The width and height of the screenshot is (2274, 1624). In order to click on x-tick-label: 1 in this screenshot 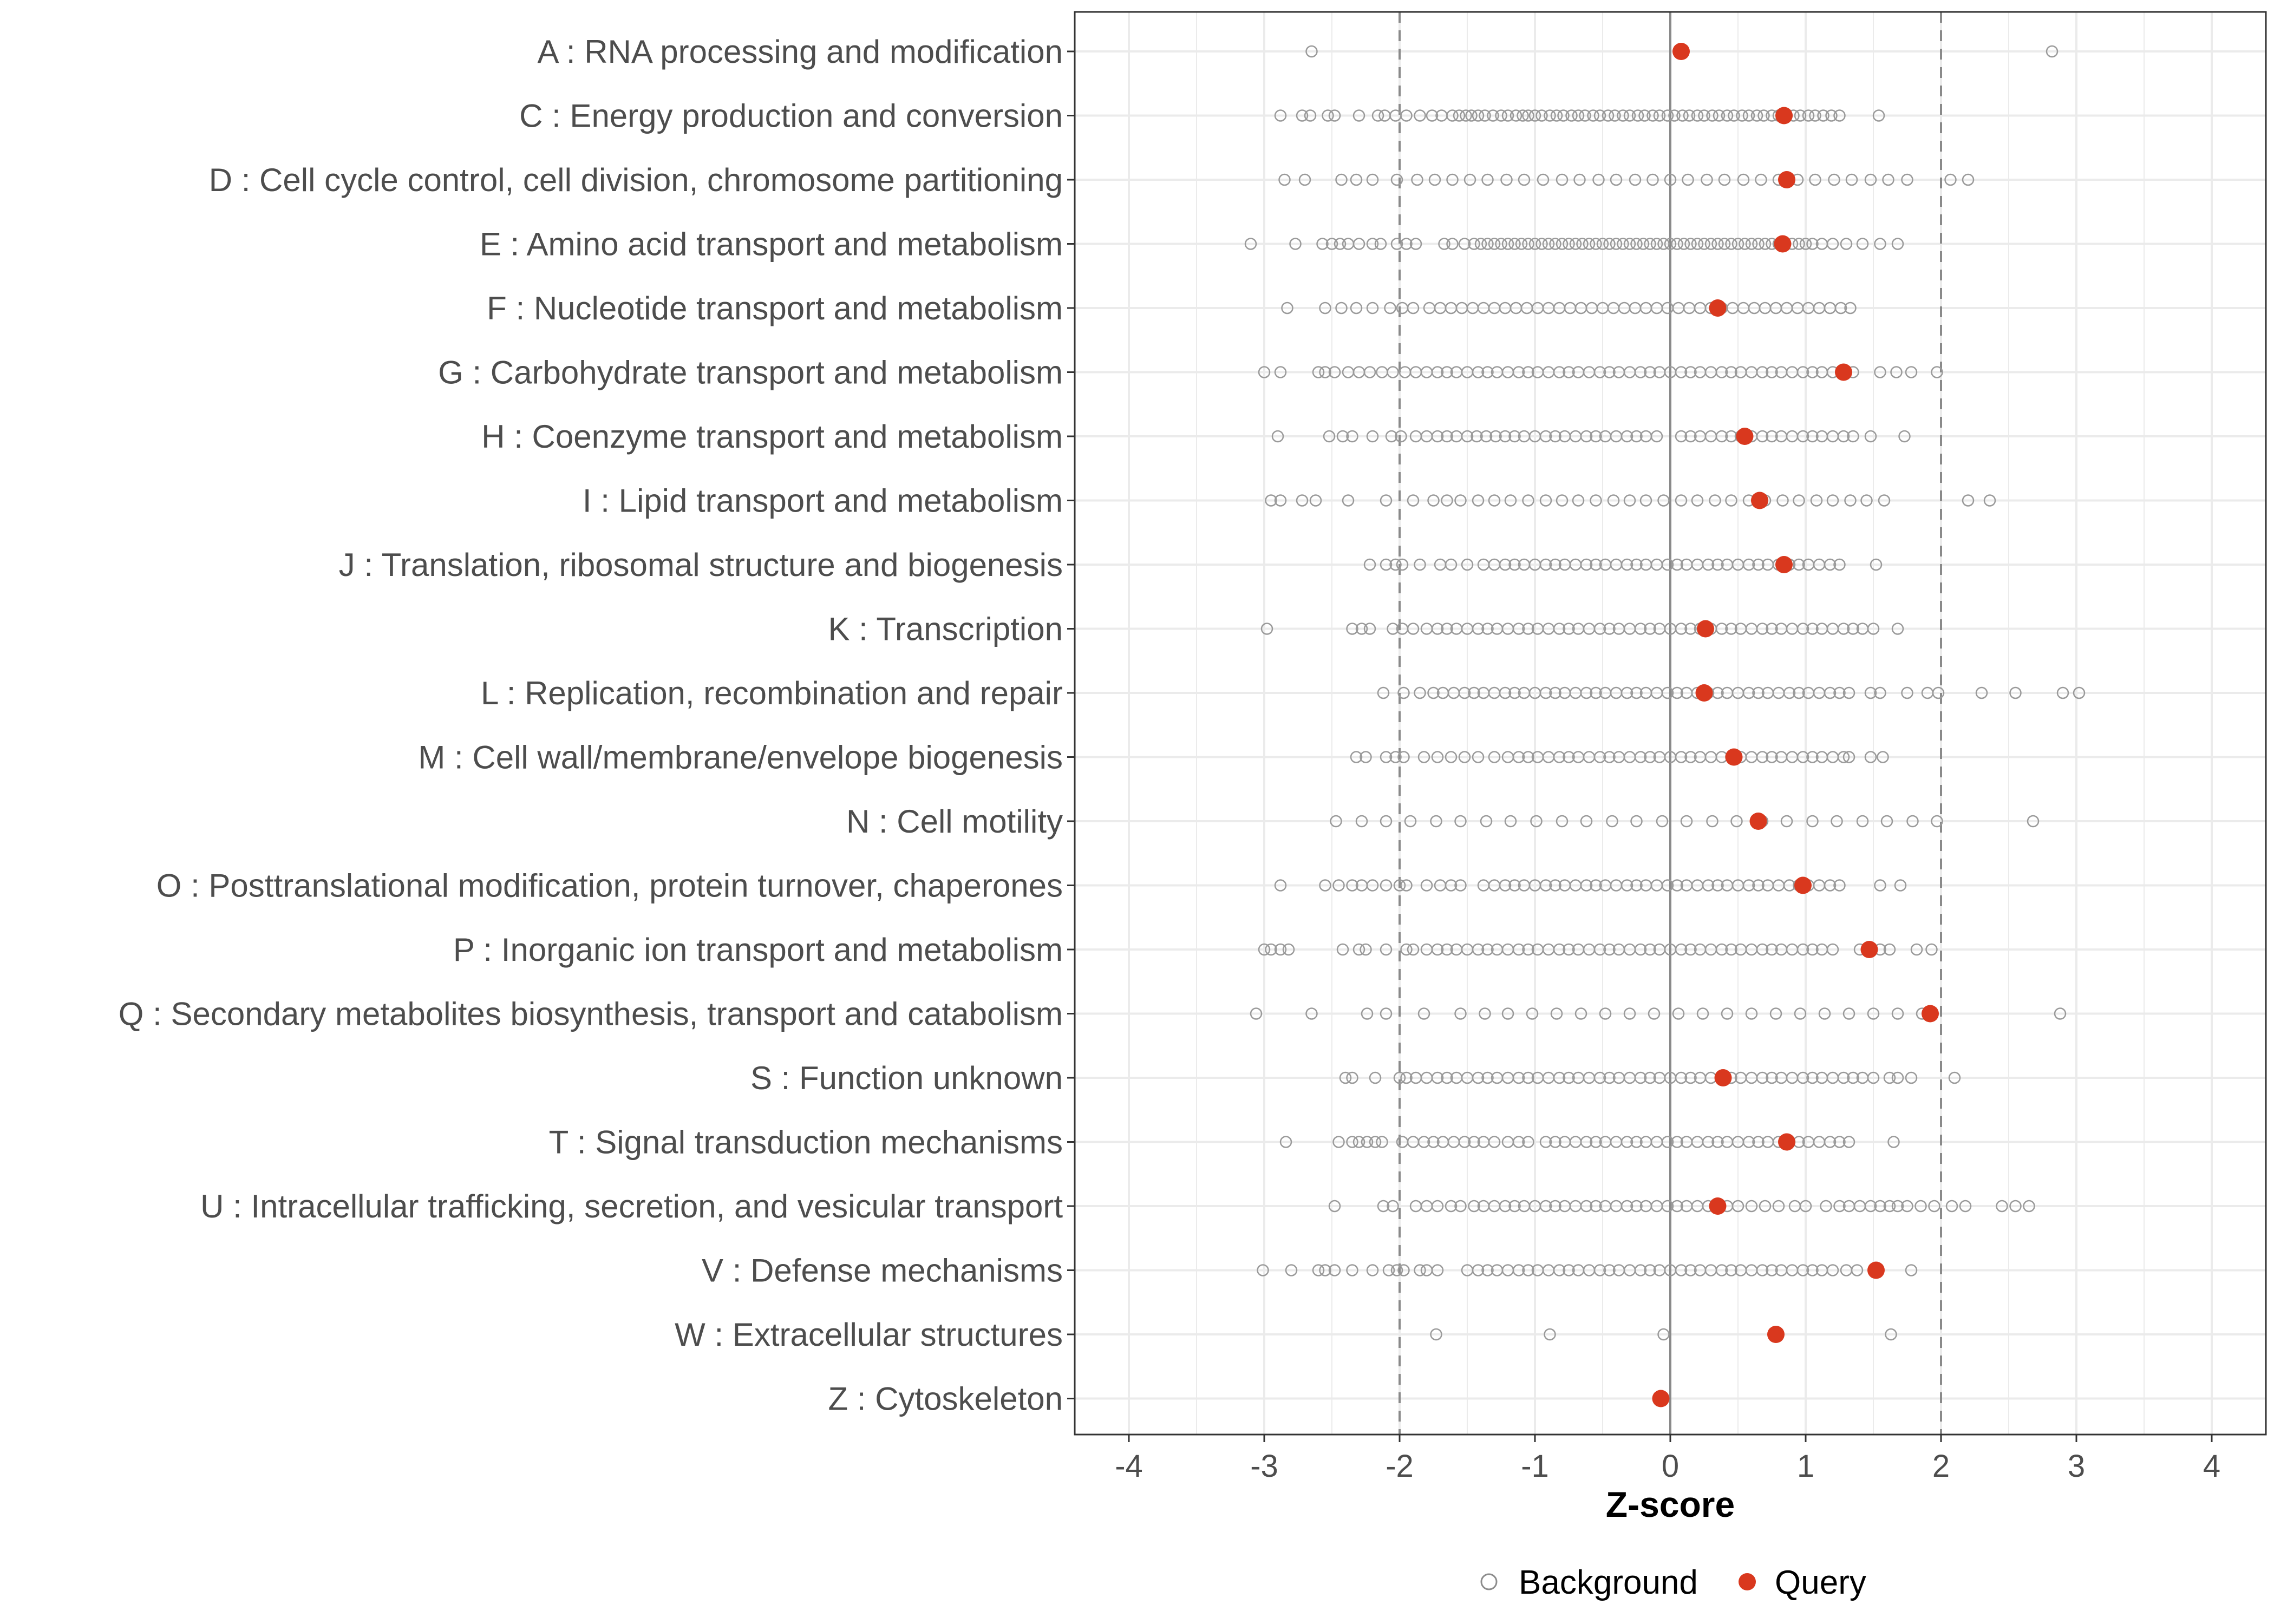, I will do `click(1806, 1466)`.